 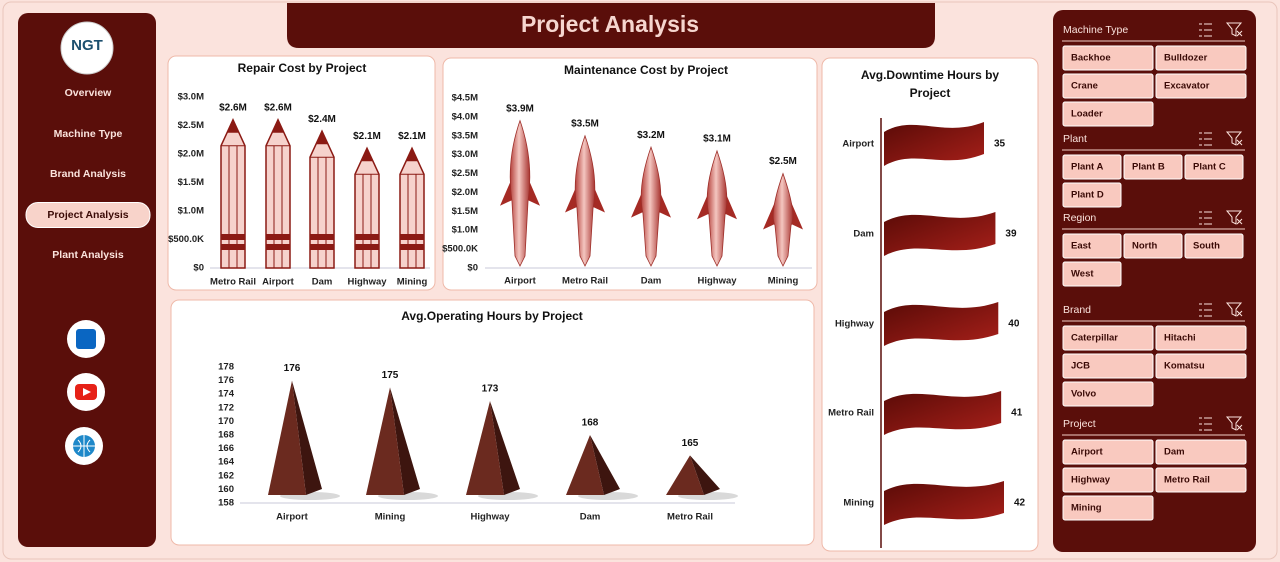 What do you see at coordinates (1087, 114) in the screenshot?
I see `slicer-item: Loader` at bounding box center [1087, 114].